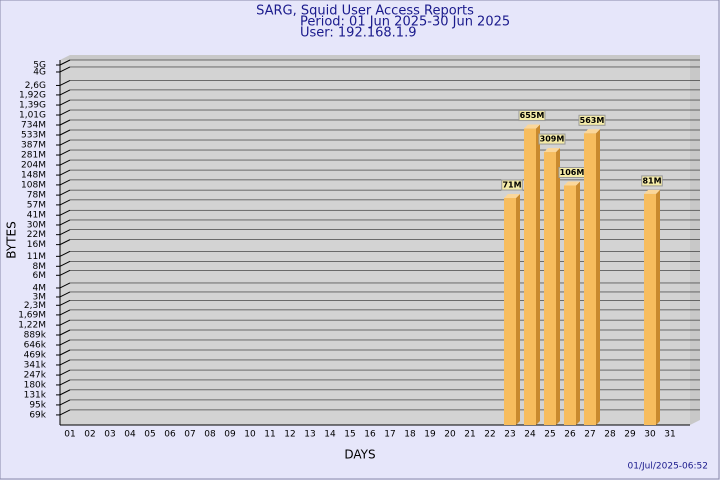  Describe the element at coordinates (370, 435) in the screenshot. I see `x-tick-label: 16` at that location.